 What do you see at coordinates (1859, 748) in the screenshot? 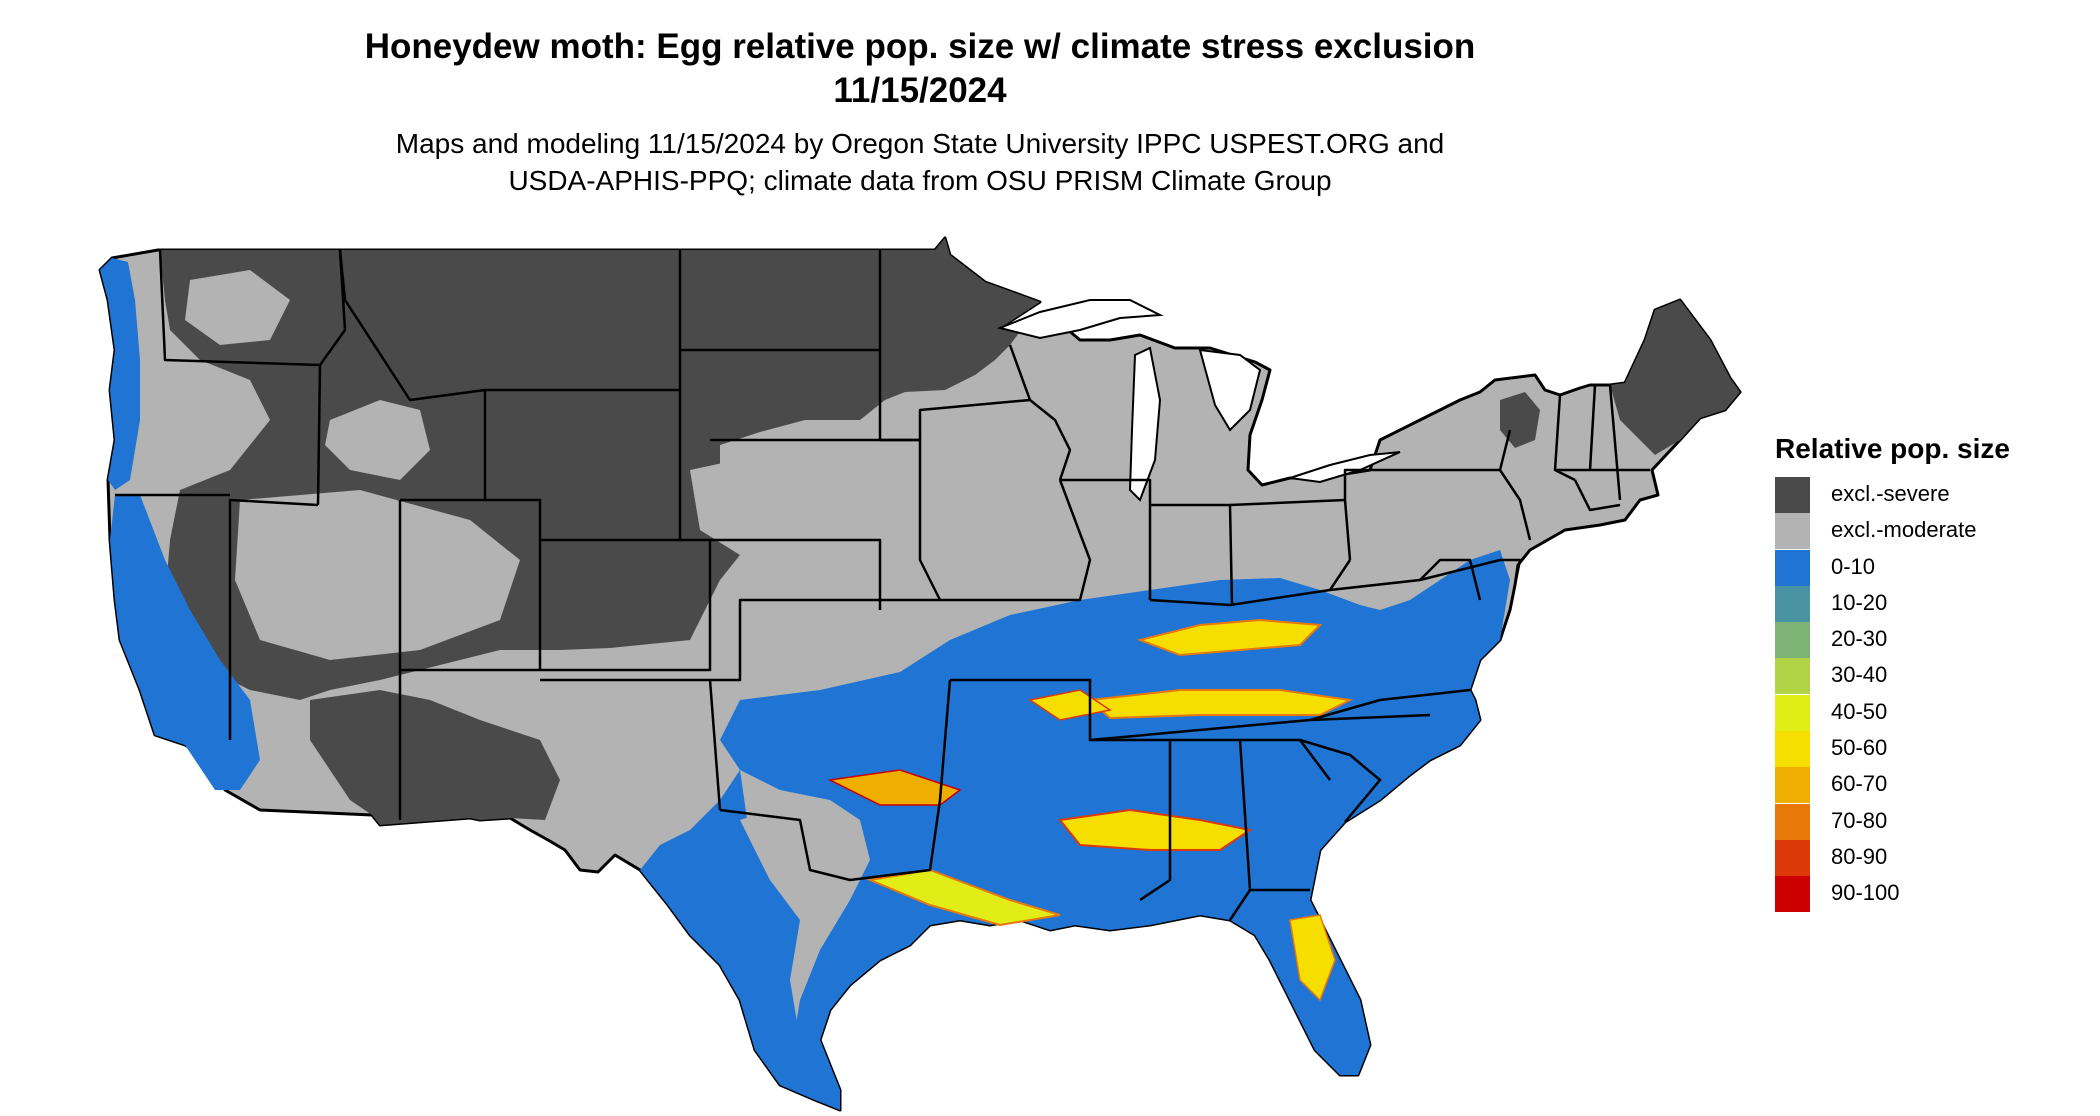
I see `legend-label: 50-60` at bounding box center [1859, 748].